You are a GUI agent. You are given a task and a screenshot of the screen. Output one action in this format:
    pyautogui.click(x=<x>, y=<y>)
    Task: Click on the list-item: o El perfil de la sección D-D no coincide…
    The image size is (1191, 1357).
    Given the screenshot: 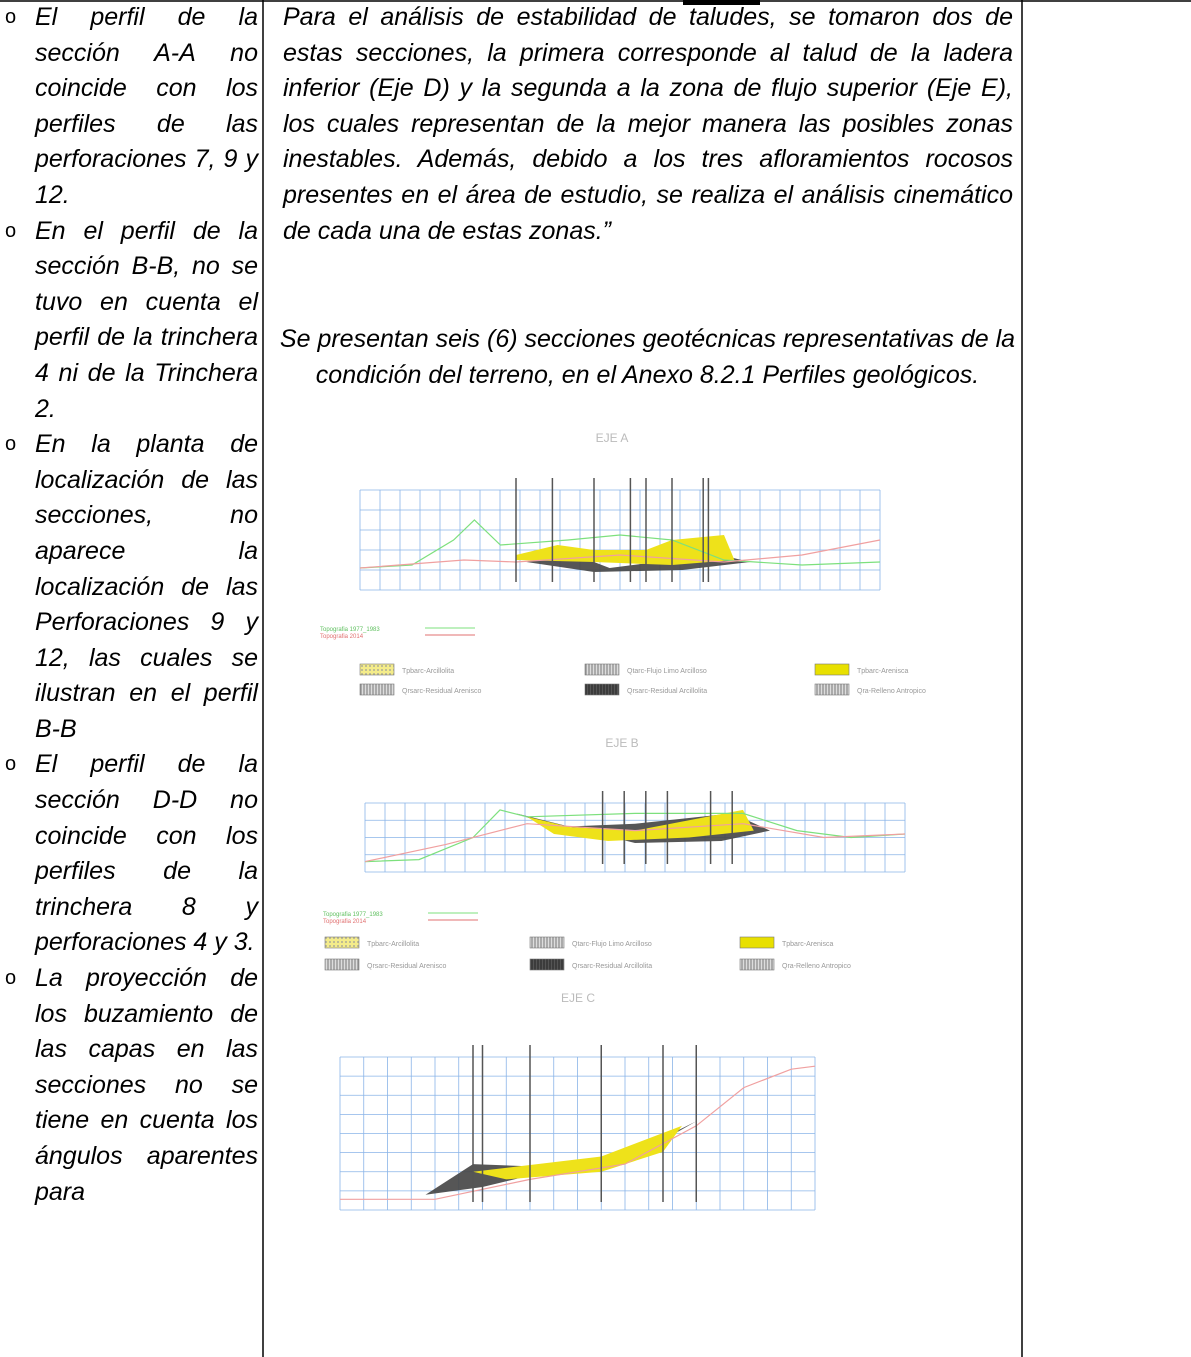 What is the action you would take?
    pyautogui.click(x=129, y=854)
    